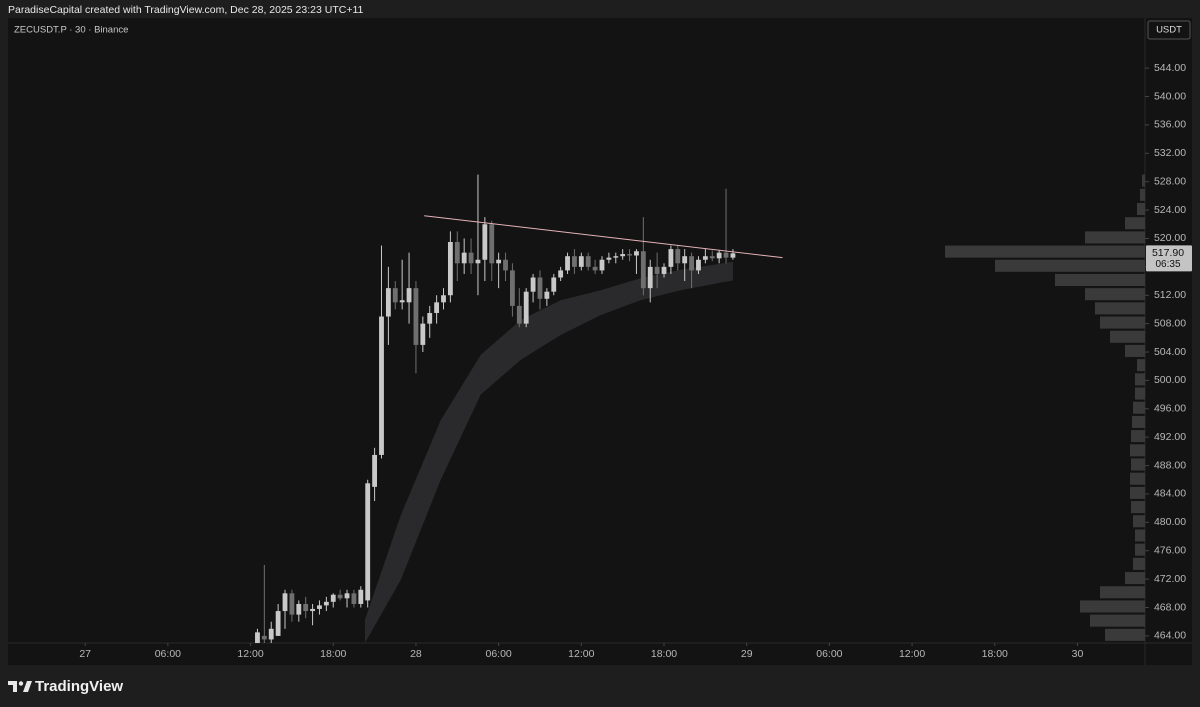  Describe the element at coordinates (1170, 522) in the screenshot. I see `y-tick-label: 480.00` at that location.